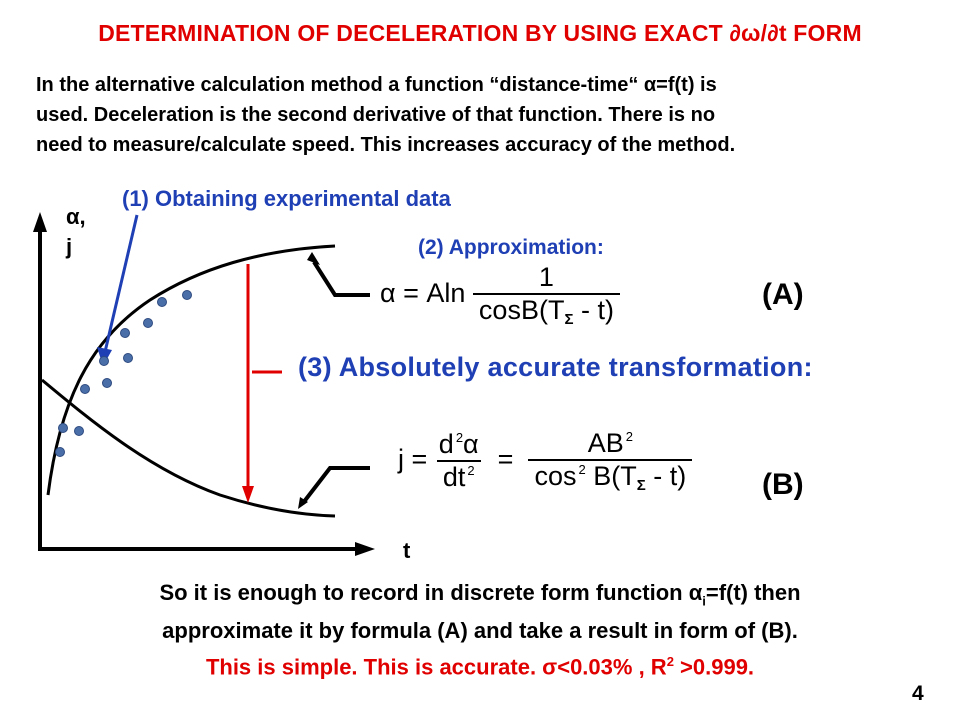 The width and height of the screenshot is (960, 720). Describe the element at coordinates (446, 444) in the screenshot. I see `formula-b-d: d` at that location.